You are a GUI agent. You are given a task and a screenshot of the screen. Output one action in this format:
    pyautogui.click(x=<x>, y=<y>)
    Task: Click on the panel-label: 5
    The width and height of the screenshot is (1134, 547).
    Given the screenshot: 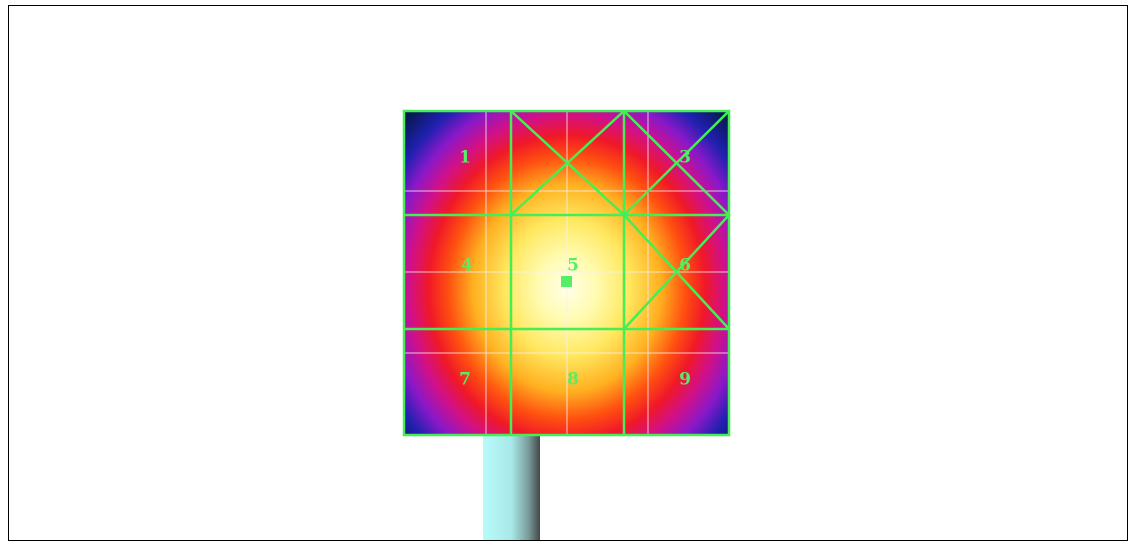 What is the action you would take?
    pyautogui.click(x=573, y=266)
    